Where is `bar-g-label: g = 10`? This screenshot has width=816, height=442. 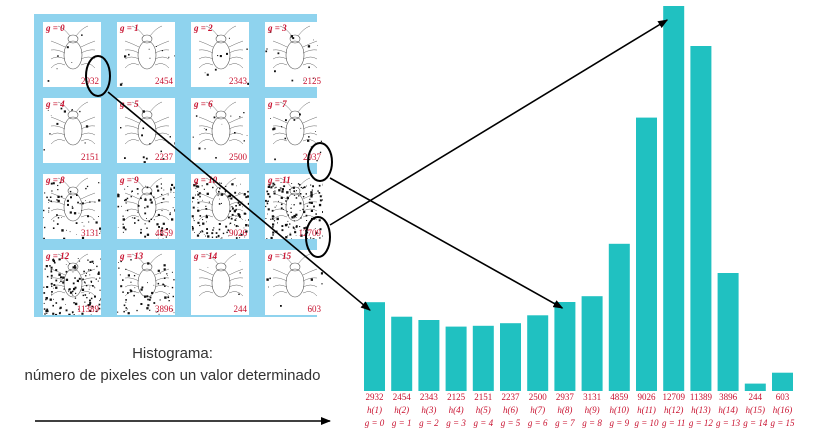 bar-g-label: g = 10 is located at coordinates (646, 423).